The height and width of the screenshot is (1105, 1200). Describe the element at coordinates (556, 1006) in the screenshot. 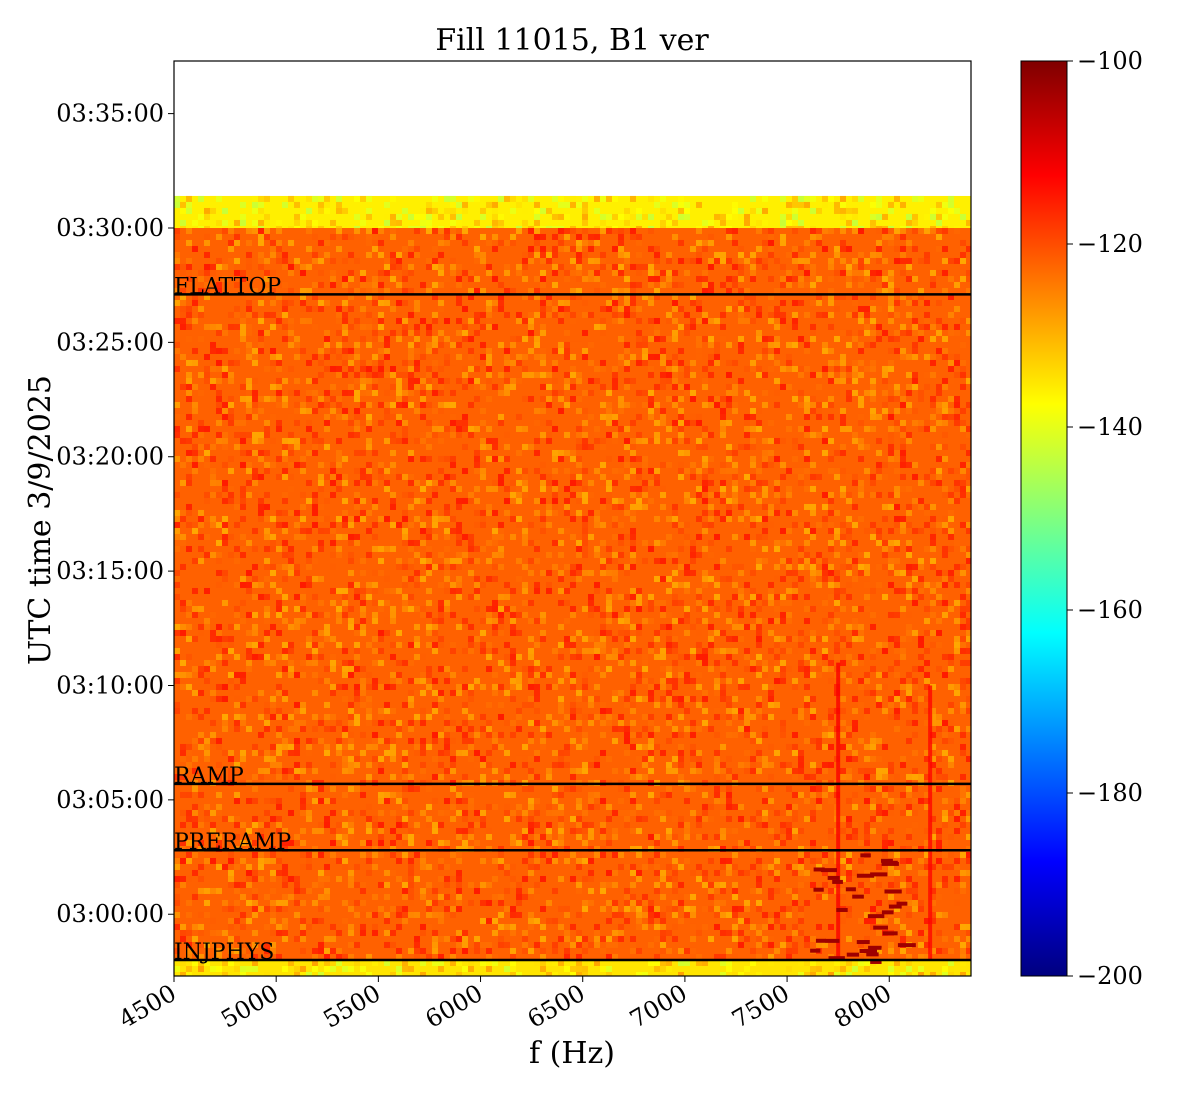

I see `x-tick-label: 6500` at that location.